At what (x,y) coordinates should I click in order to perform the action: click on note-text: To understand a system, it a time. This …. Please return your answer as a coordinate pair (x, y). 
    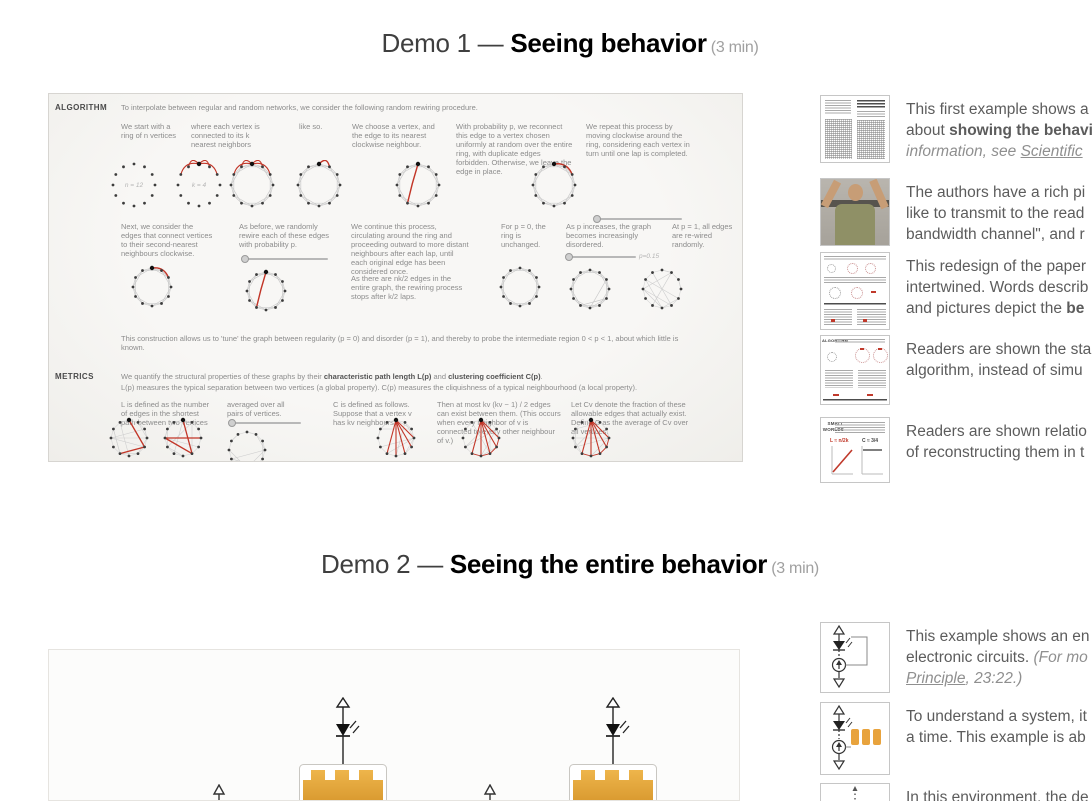
    Looking at the image, I should click on (996, 727).